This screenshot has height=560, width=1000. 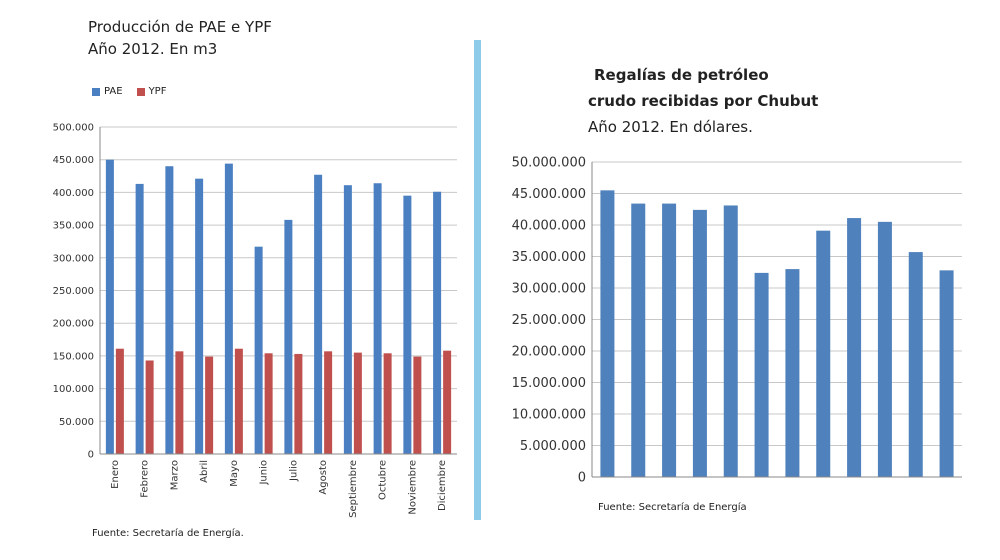 What do you see at coordinates (549, 163) in the screenshot?
I see `y-tick-label: 50.000.000` at bounding box center [549, 163].